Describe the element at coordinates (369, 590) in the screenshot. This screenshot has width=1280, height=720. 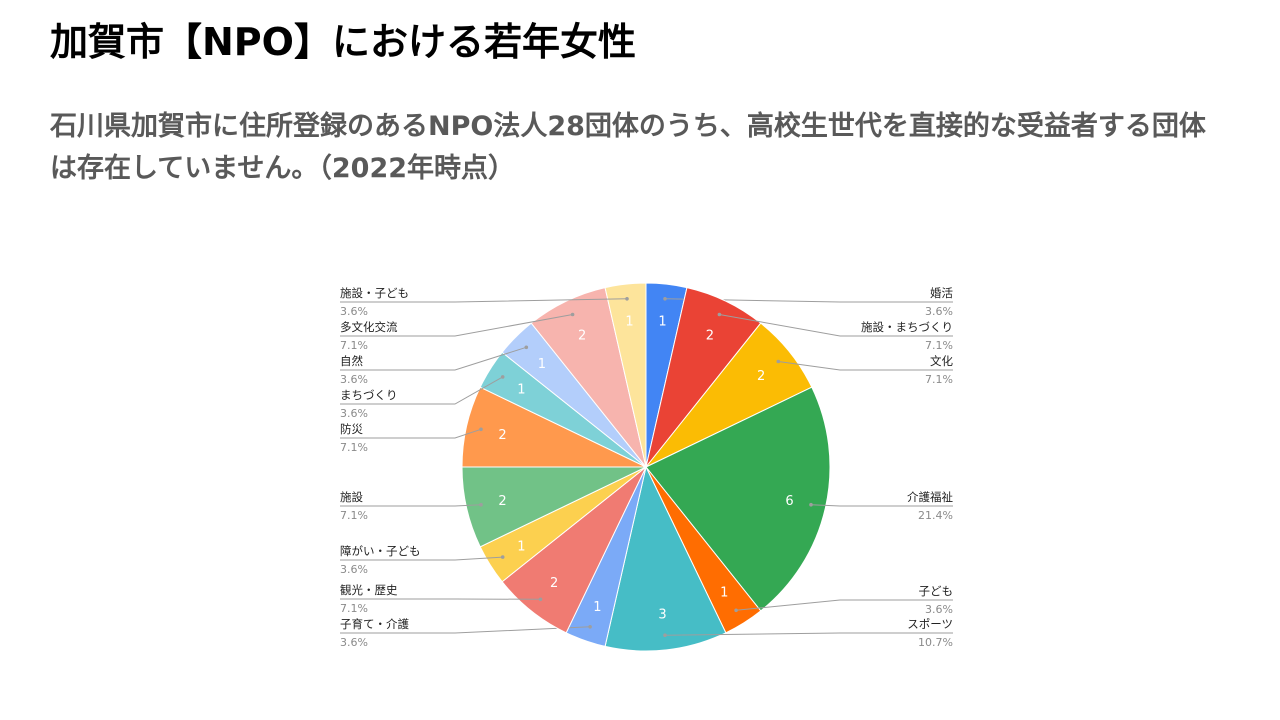
I see `slice-category-label: 観光・歴史` at that location.